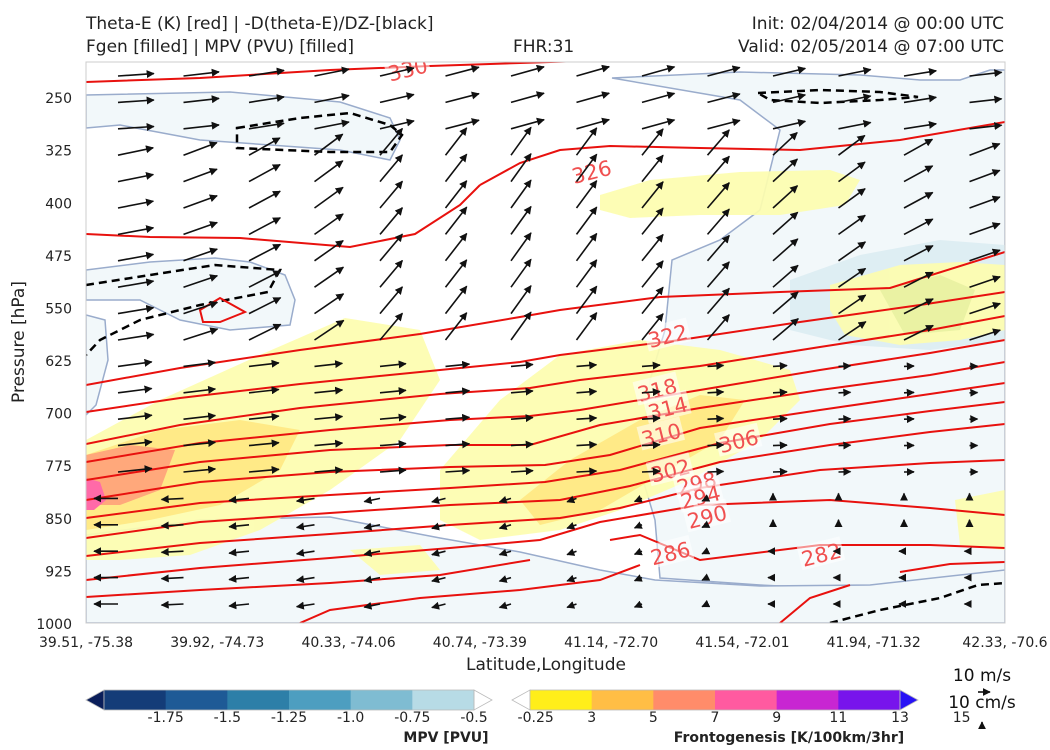 Image resolution: width=1050 pixels, height=750 pixels. What do you see at coordinates (776, 718) in the screenshot?
I see `colorbar-tick-label: 9` at bounding box center [776, 718].